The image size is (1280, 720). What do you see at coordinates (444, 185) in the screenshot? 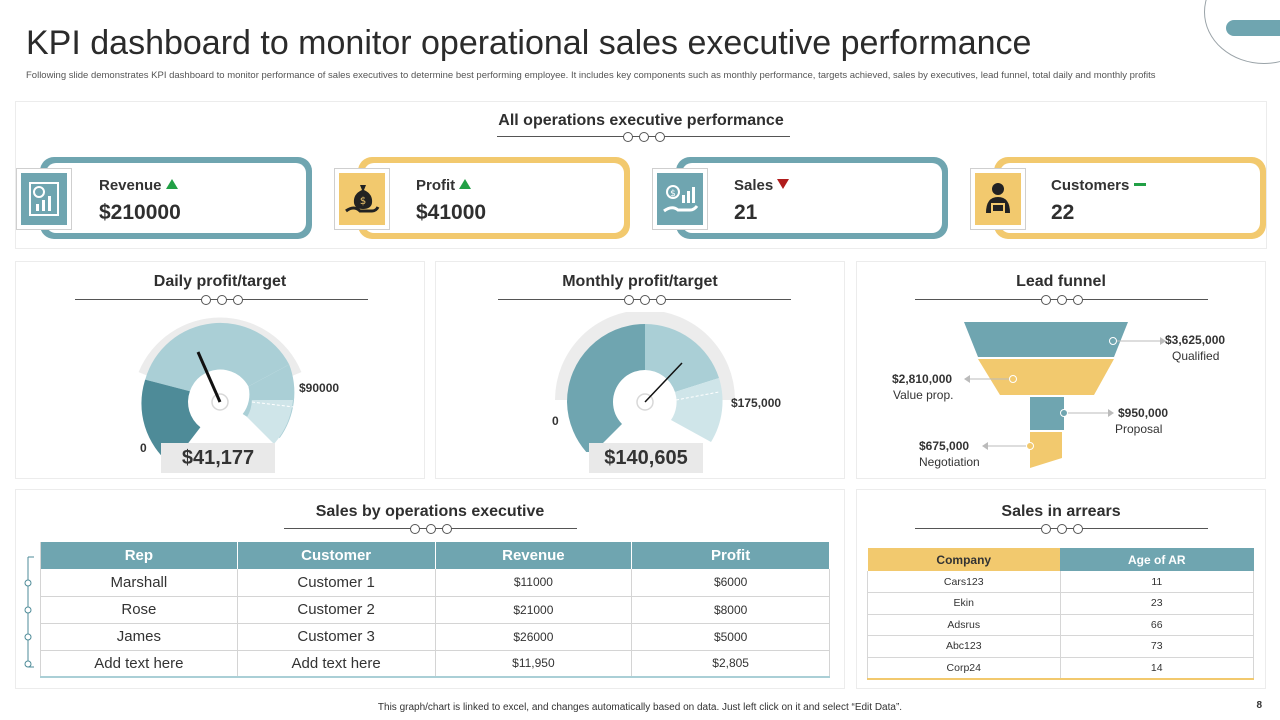
I see `kpi-label-profit: Profit` at bounding box center [444, 185].